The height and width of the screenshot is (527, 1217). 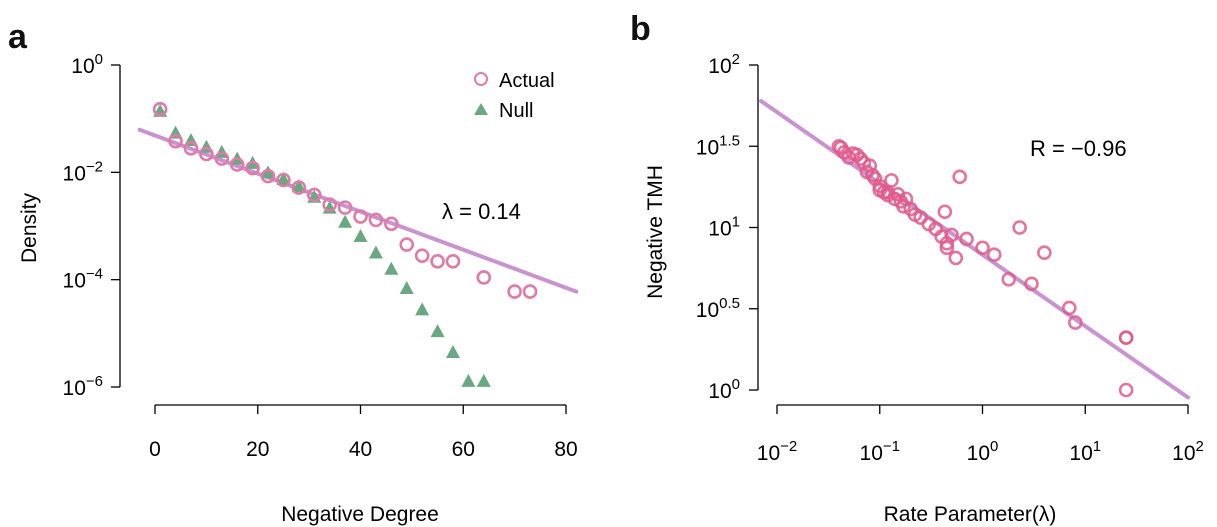 What do you see at coordinates (463, 449) in the screenshot?
I see `panel-a-x-tick-label: 60` at bounding box center [463, 449].